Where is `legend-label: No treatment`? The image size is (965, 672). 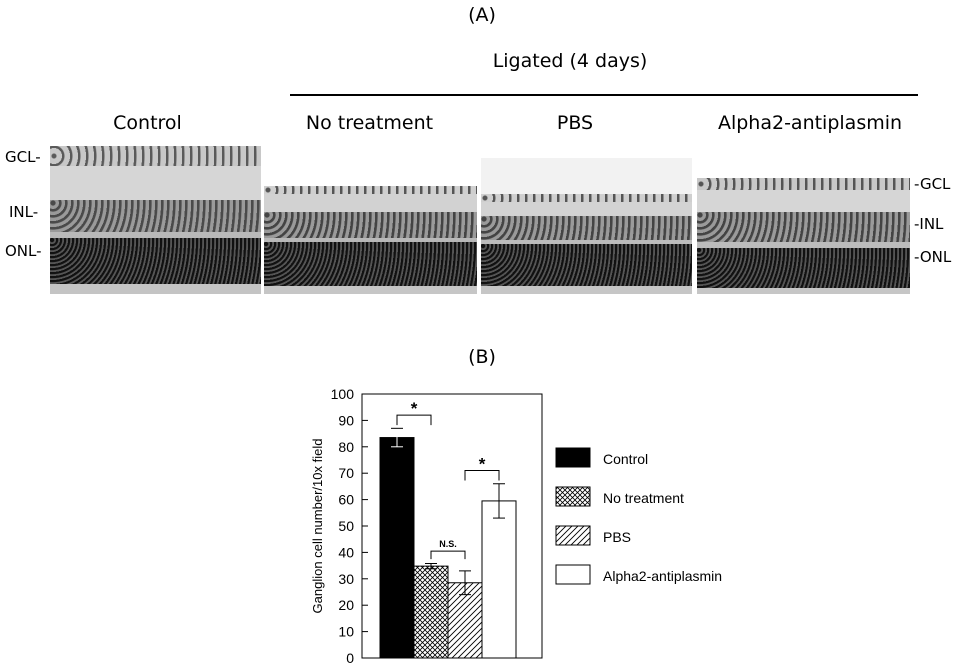 legend-label: No treatment is located at coordinates (643, 498).